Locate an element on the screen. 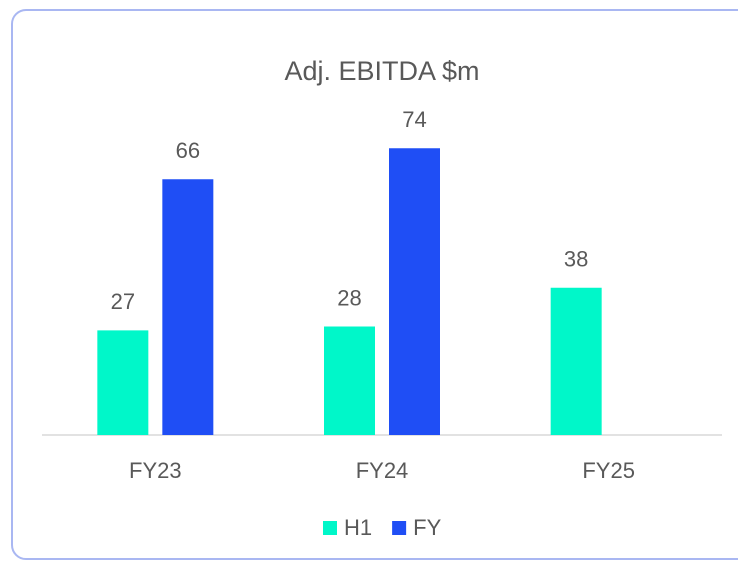  data-label: 38 is located at coordinates (576, 259).